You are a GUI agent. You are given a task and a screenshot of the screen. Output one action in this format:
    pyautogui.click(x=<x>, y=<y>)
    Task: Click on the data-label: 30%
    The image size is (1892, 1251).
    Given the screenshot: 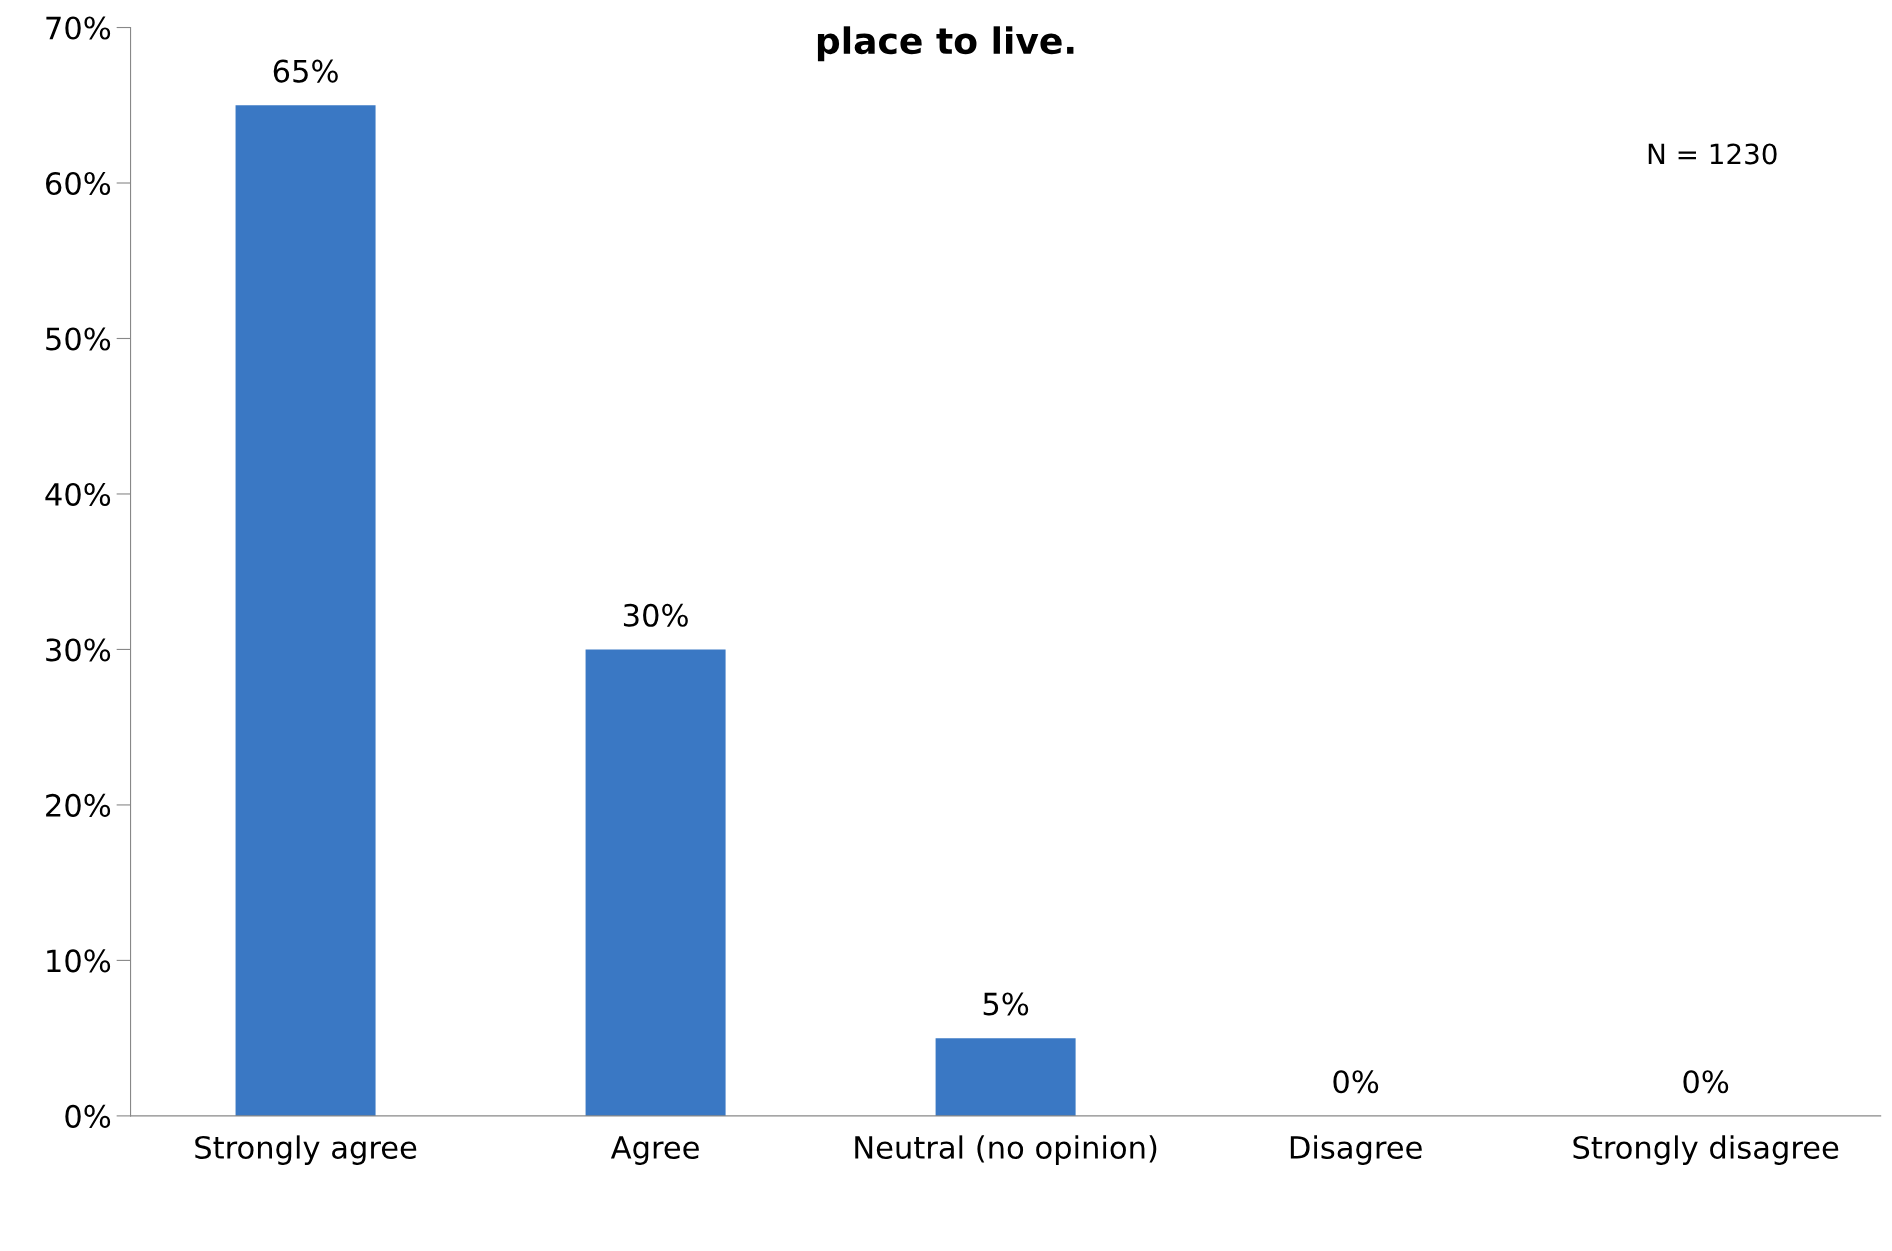 What is the action you would take?
    pyautogui.click(x=655, y=615)
    